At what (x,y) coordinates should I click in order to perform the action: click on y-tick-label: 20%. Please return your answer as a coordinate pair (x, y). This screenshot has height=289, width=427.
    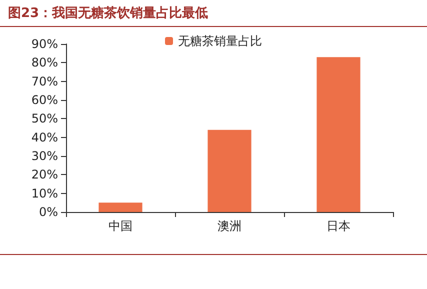
    Looking at the image, I should click on (44, 175).